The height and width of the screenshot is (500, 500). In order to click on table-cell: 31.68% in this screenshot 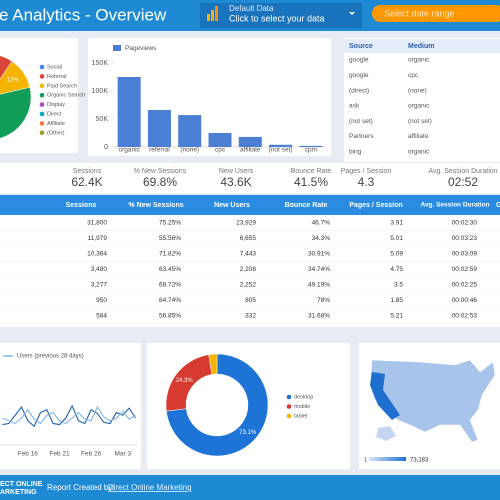, I will do `click(319, 316)`.